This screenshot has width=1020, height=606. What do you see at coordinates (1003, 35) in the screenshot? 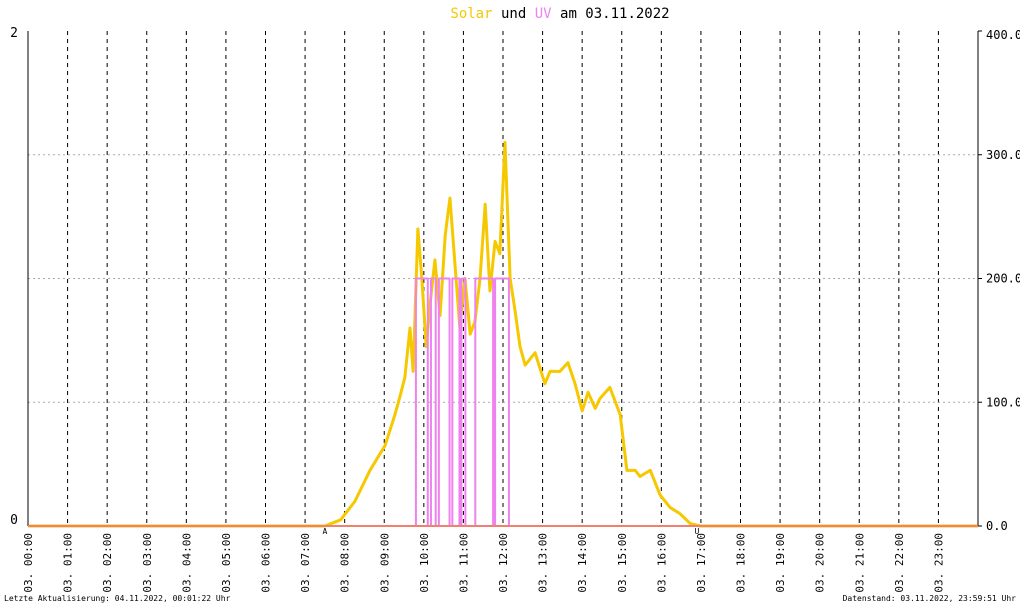
I see `y2-tick-label: 400.0` at bounding box center [1003, 35].